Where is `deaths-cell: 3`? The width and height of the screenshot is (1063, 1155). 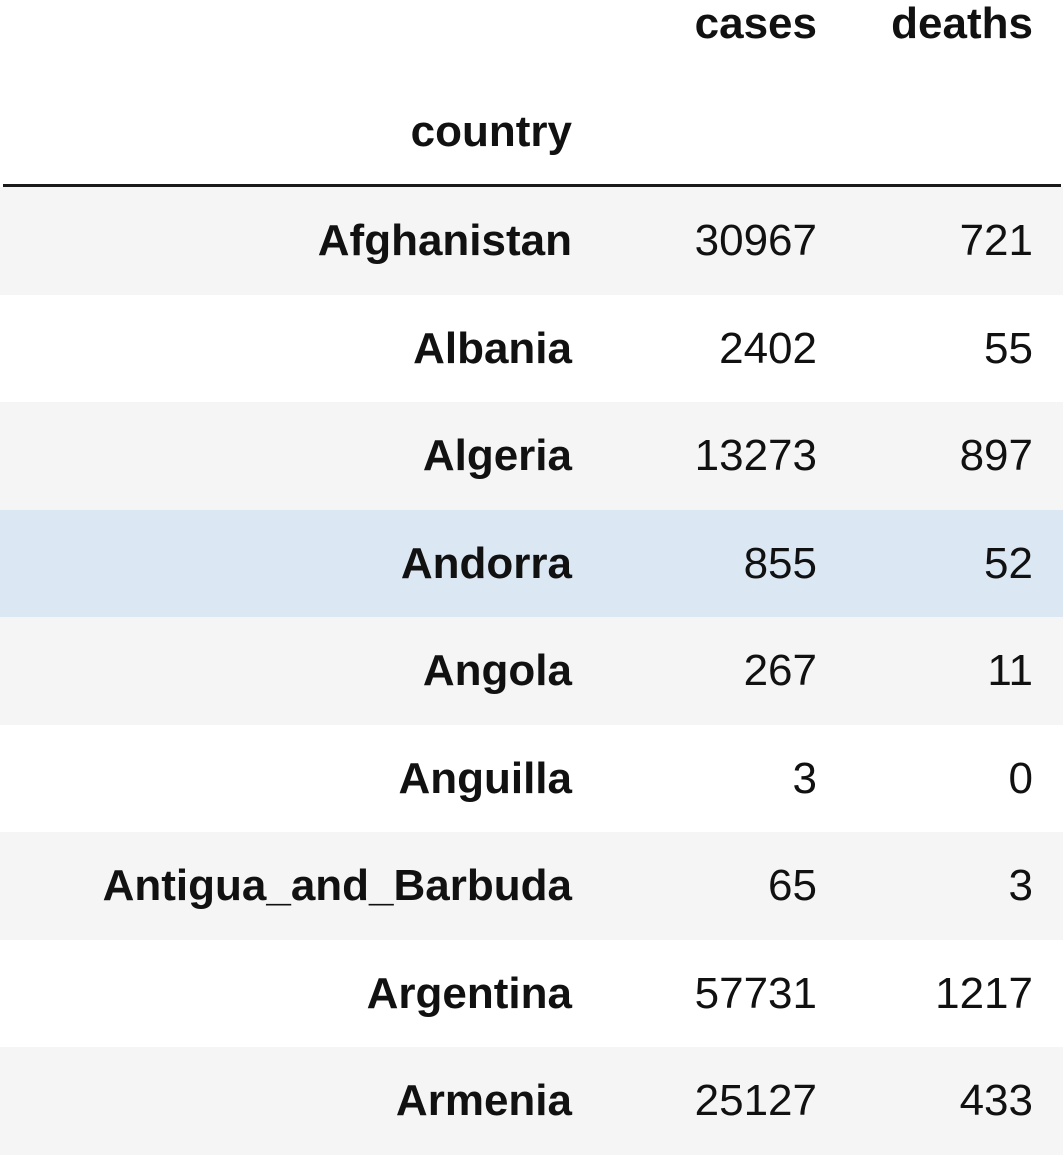 deaths-cell: 3 is located at coordinates (1020, 885).